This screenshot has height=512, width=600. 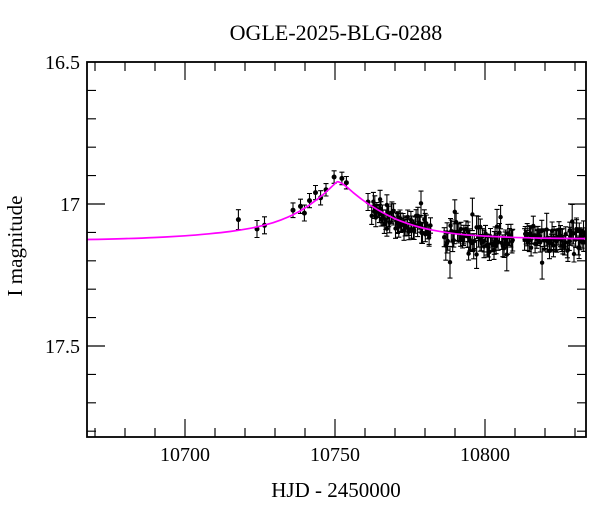 What do you see at coordinates (335, 455) in the screenshot?
I see `x-tick-labels: 10700 10750 10800` at bounding box center [335, 455].